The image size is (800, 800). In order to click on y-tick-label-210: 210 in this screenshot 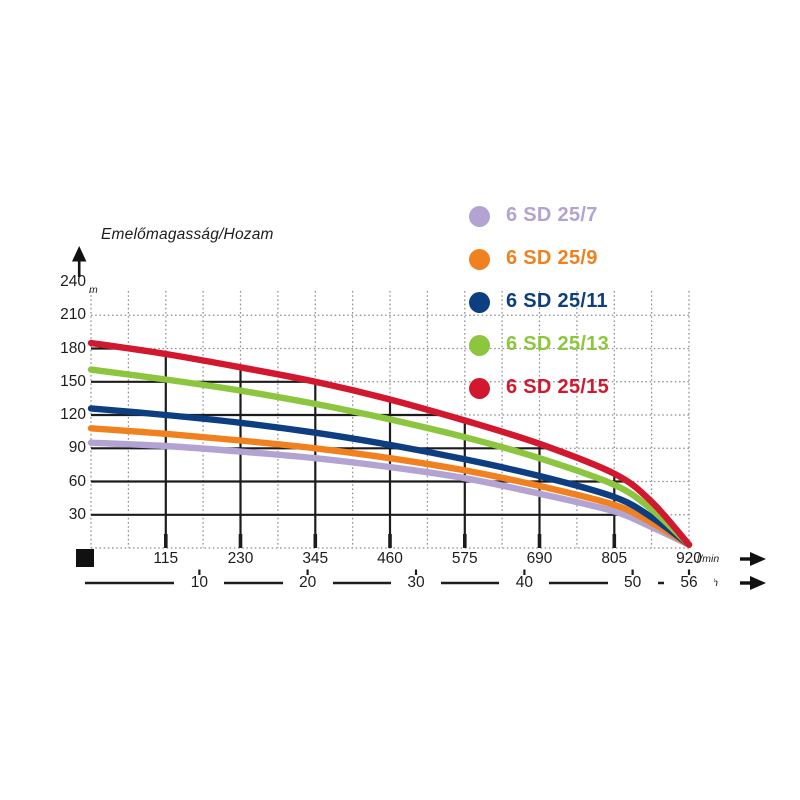, I will do `click(73, 315)`.